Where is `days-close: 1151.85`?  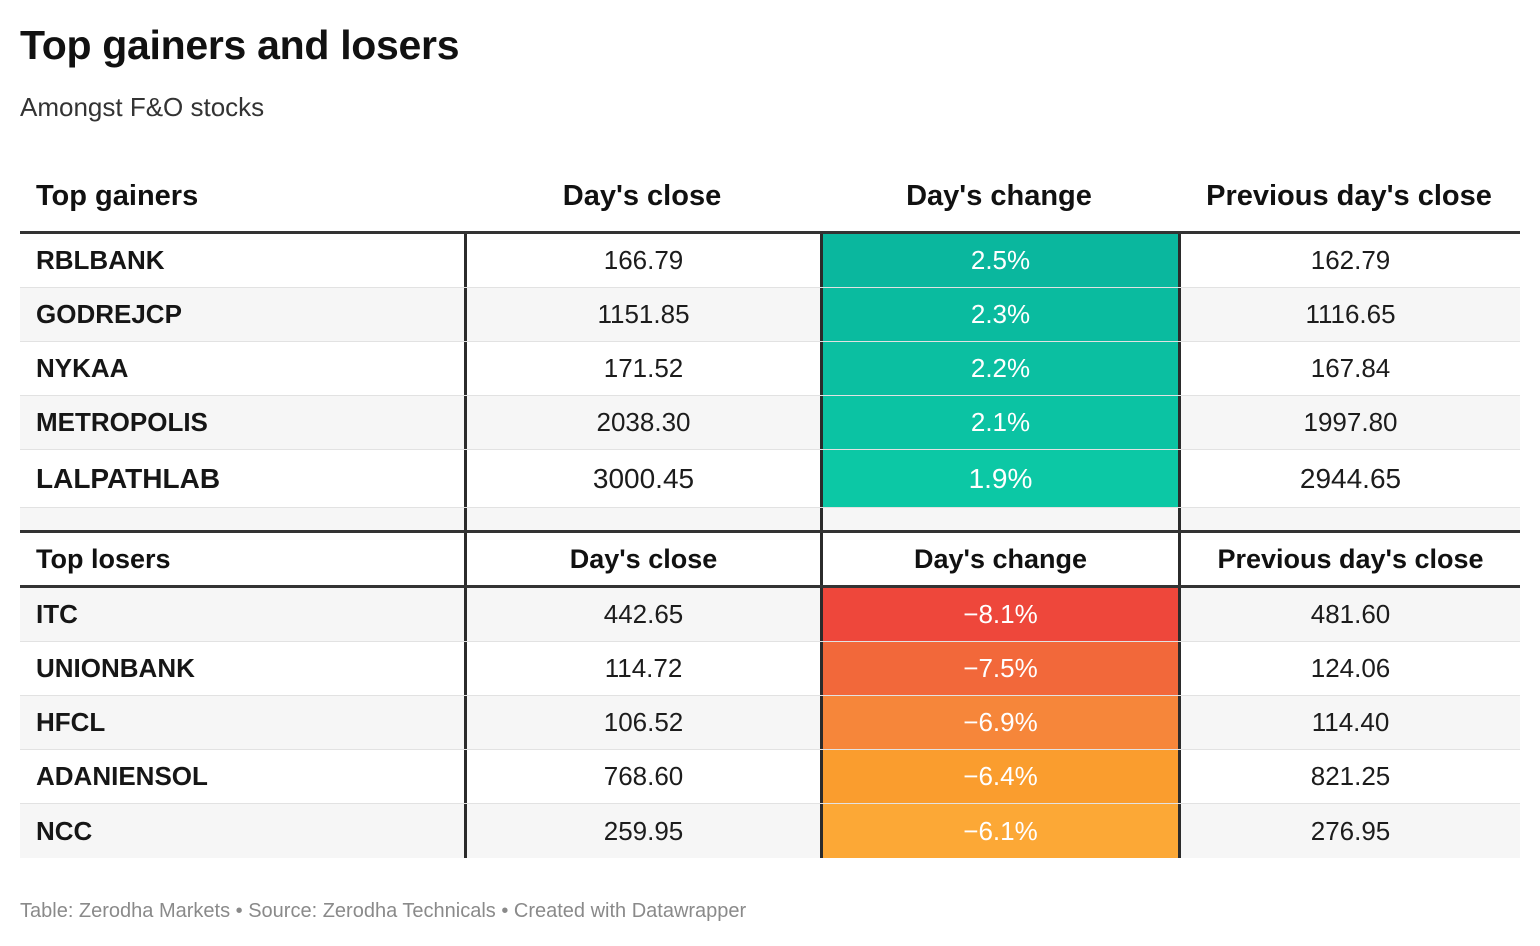 days-close: 1151.85 is located at coordinates (642, 314).